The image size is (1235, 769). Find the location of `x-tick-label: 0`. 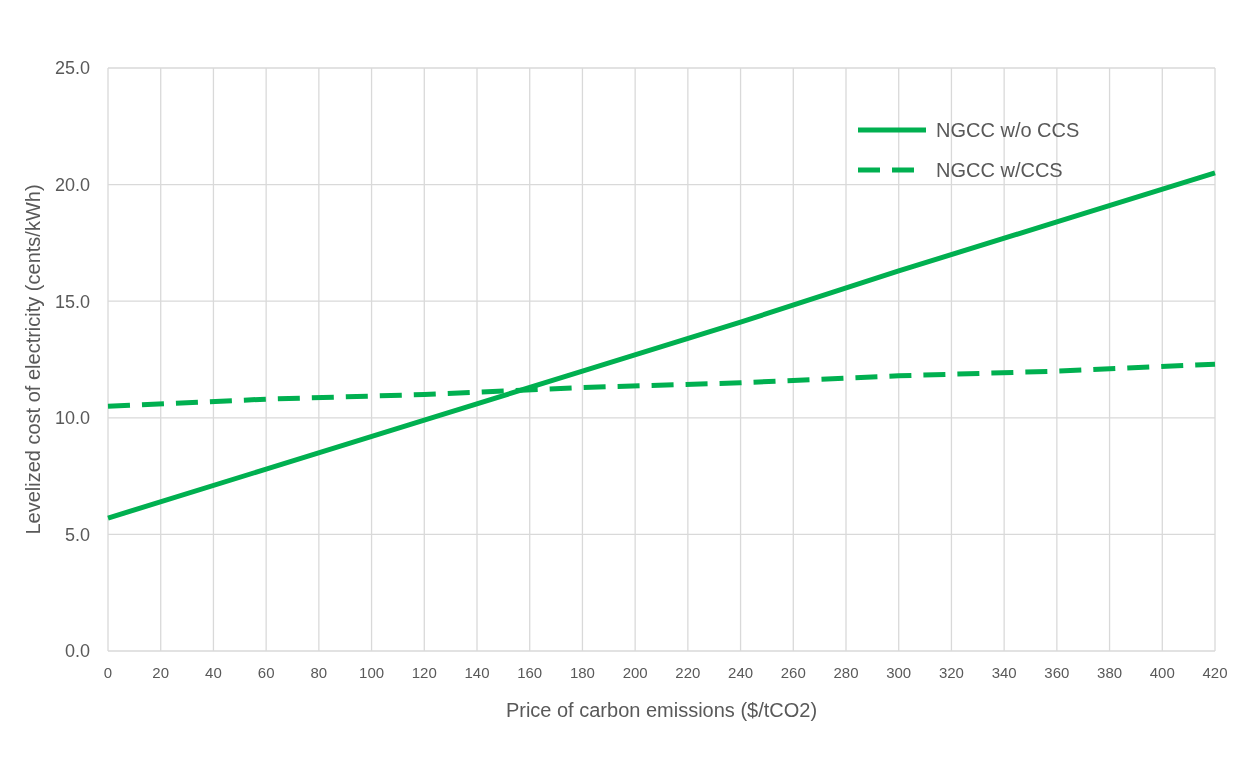

x-tick-label: 0 is located at coordinates (108, 672).